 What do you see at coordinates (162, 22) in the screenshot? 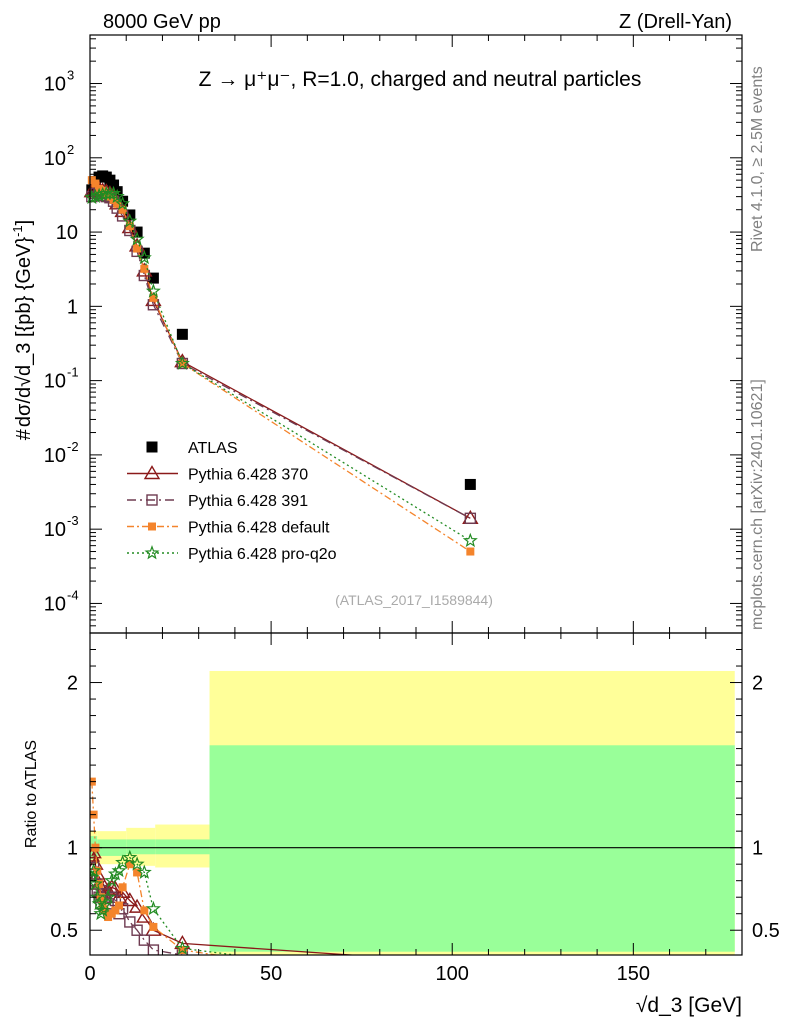
I see `header-left: 8000 GeV pp` at bounding box center [162, 22].